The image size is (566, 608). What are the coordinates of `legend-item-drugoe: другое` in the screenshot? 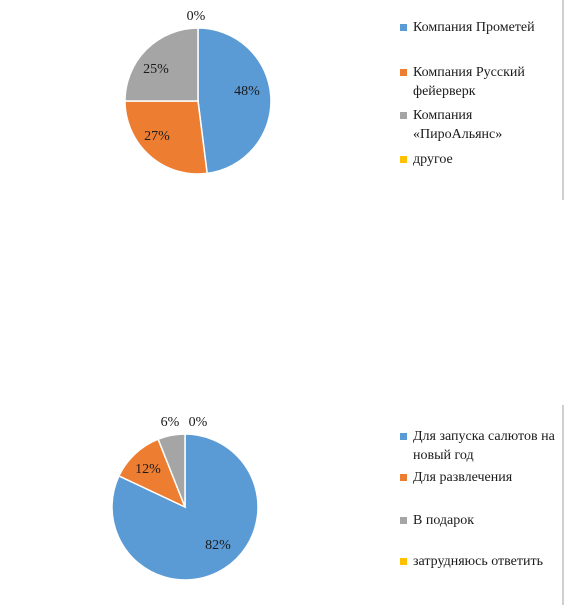 It's located at (480, 159).